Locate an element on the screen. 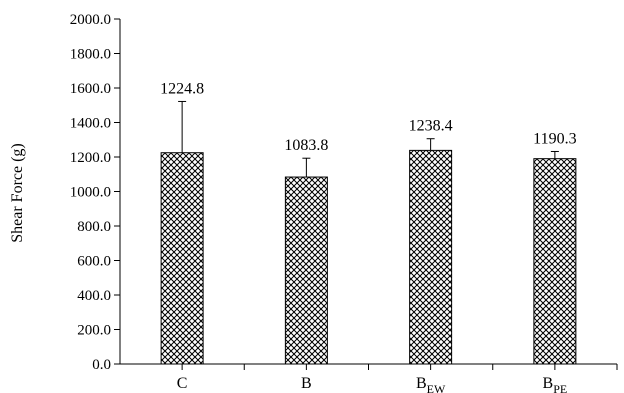 Image resolution: width=624 pixels, height=393 pixels. y-tick-label: 1800.0 is located at coordinates (90, 55).